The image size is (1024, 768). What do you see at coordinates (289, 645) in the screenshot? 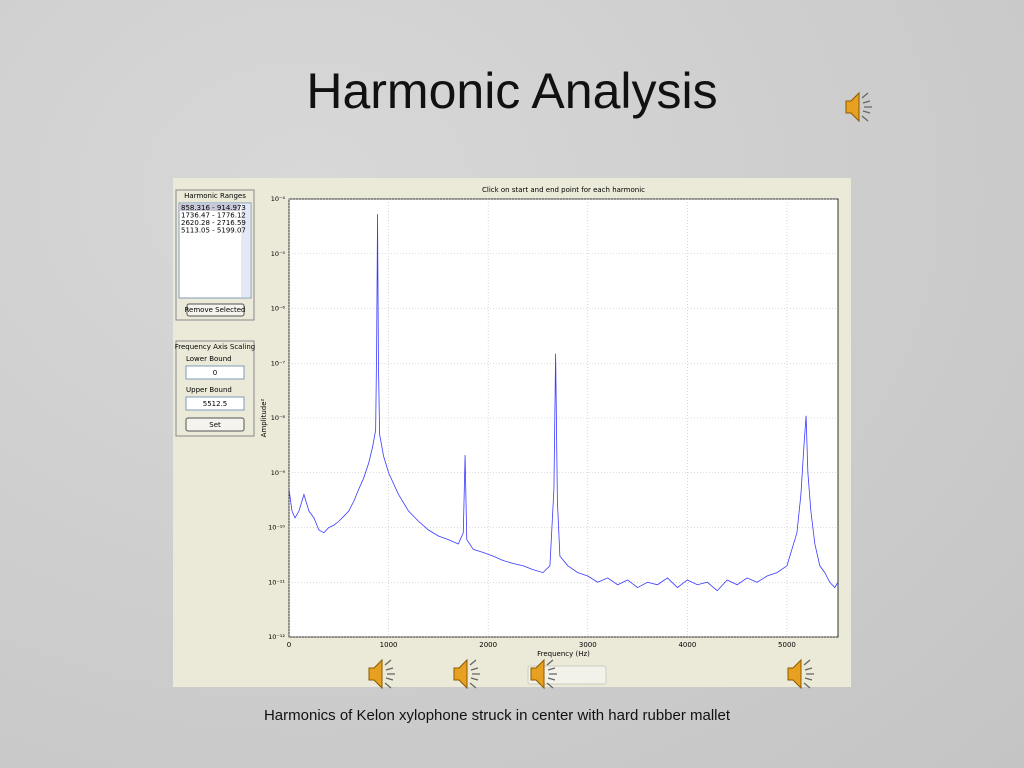
I see `x-tick-label: 0` at bounding box center [289, 645].